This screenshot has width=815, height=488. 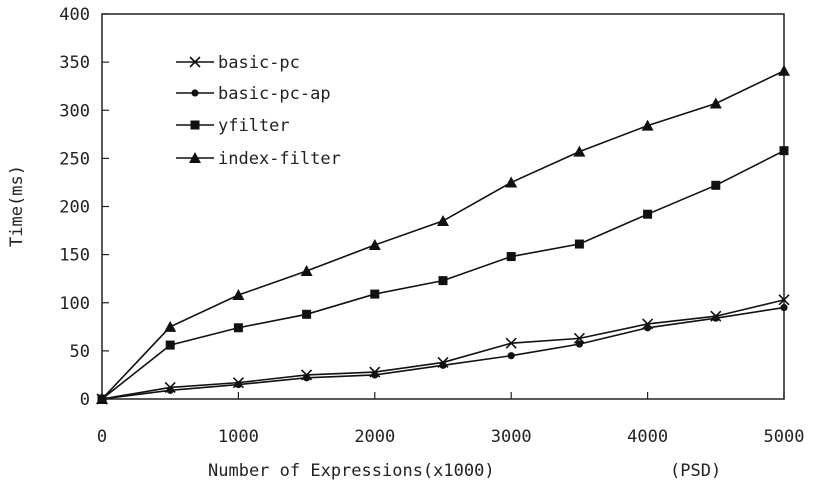 I want to click on legend-item-yfilter: yfilter, so click(x=233, y=126).